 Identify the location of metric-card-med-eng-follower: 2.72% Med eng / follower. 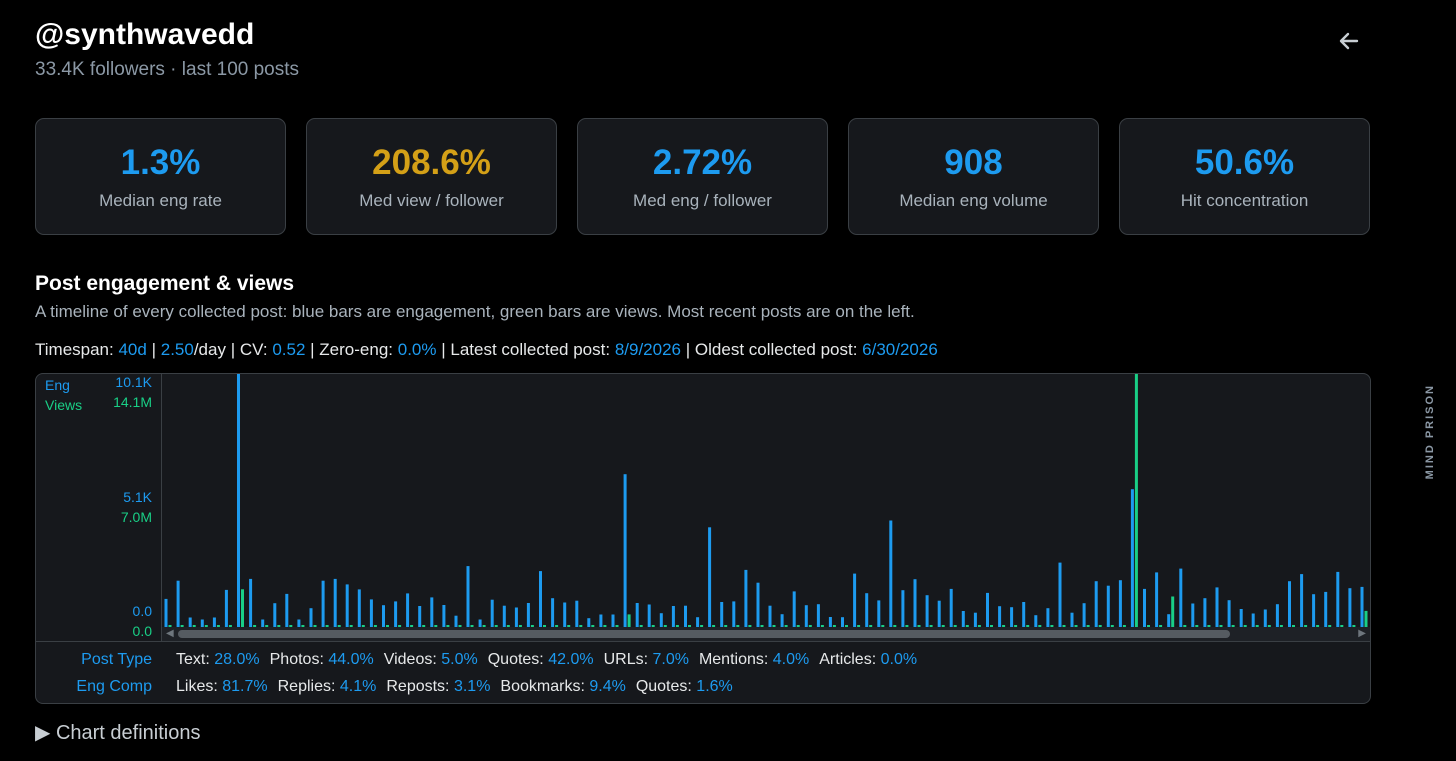
(702, 176).